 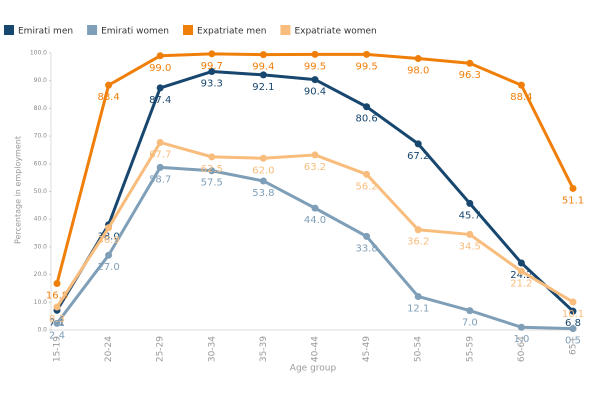 I want to click on data-label: 53.8, so click(x=263, y=193).